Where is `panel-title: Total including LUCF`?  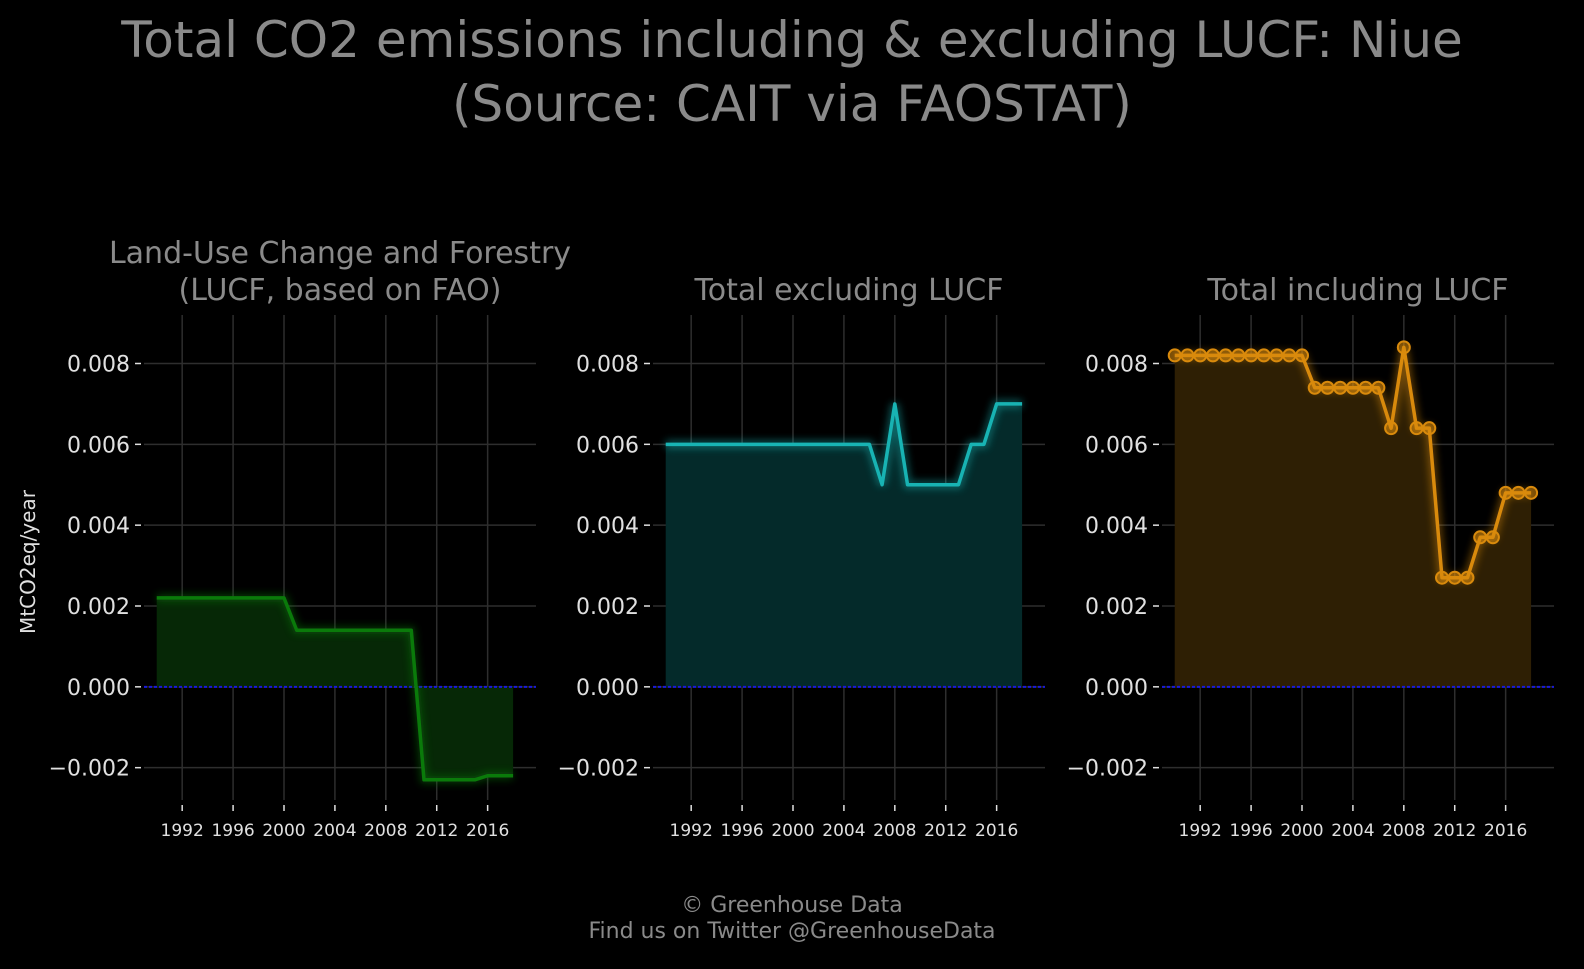 panel-title: Total including LUCF is located at coordinates (1357, 290).